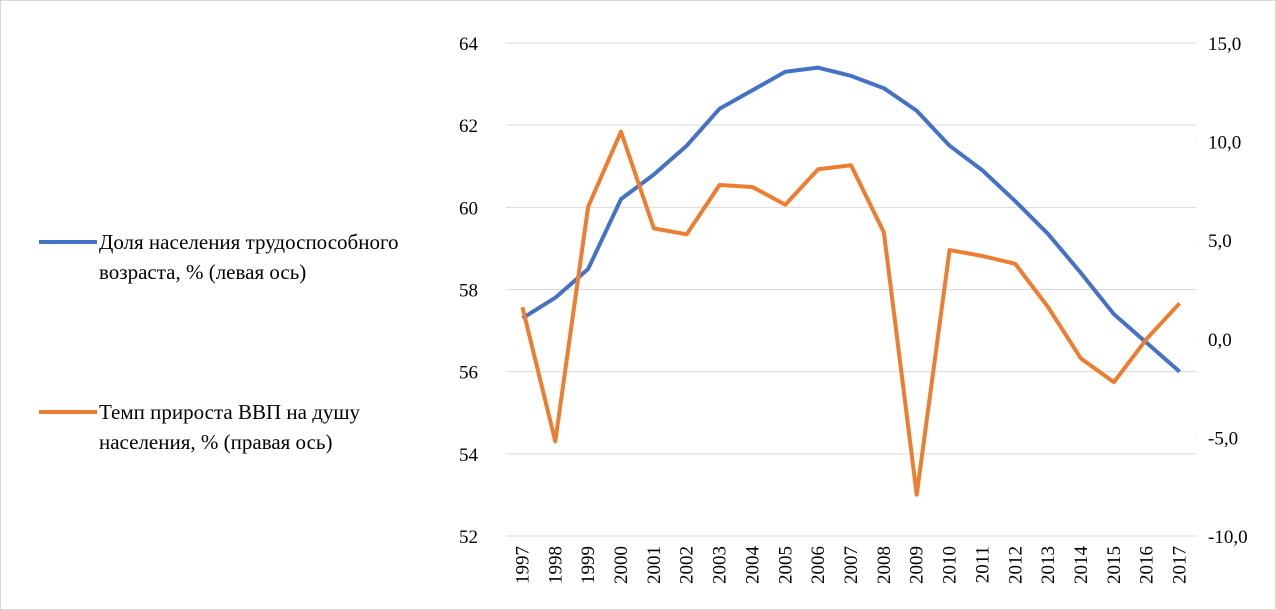  Describe the element at coordinates (1081, 565) in the screenshot. I see `x-tick-label: 2014` at that location.